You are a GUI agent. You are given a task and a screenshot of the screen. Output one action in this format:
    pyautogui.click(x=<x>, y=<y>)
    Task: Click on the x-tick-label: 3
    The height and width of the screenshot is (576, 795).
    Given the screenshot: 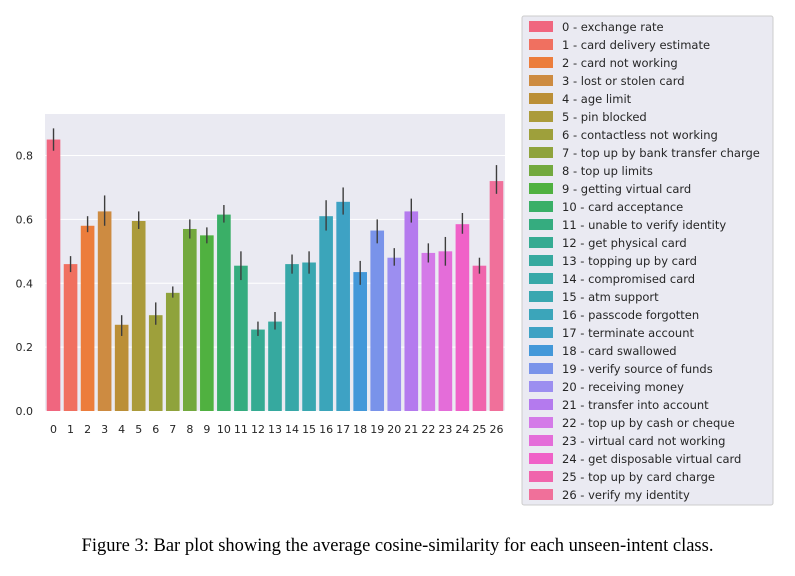 What is the action you would take?
    pyautogui.click(x=104, y=429)
    